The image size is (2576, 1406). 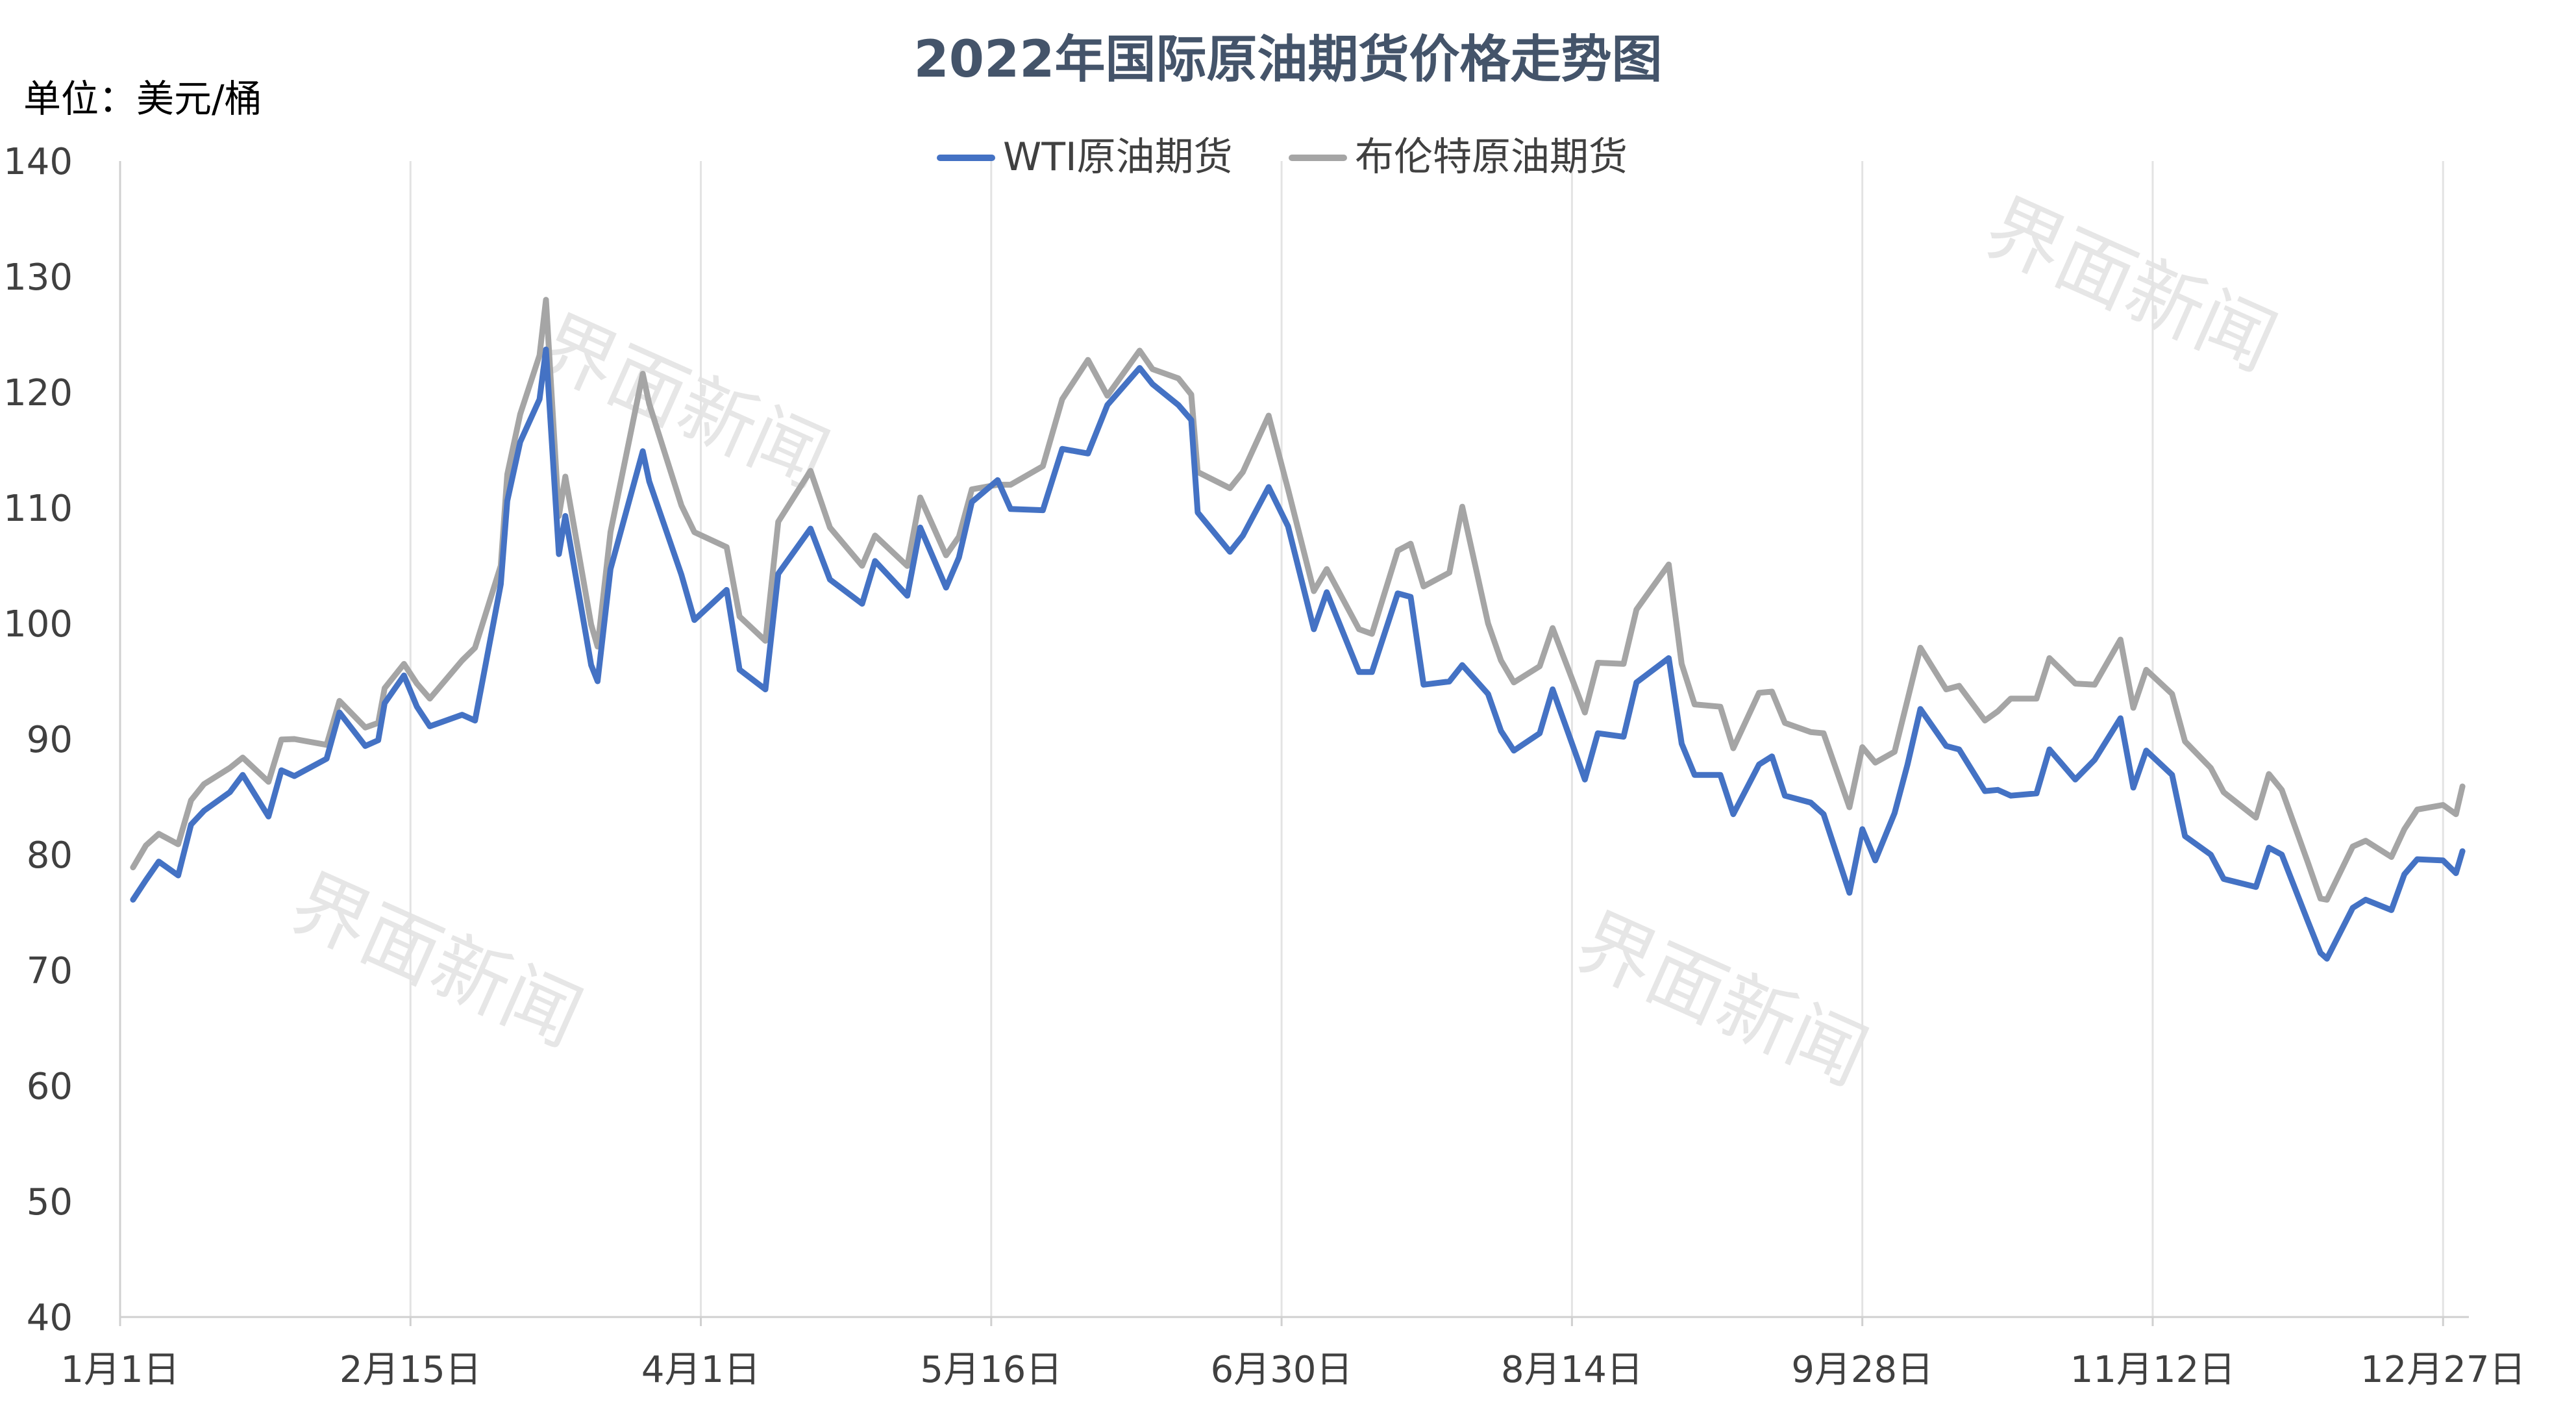 What do you see at coordinates (1572, 1370) in the screenshot?
I see `x-tick-label: 8月14日` at bounding box center [1572, 1370].